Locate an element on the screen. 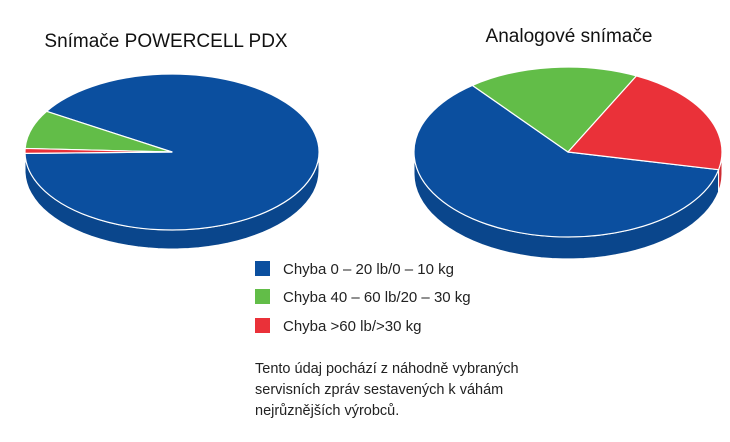  chart-title-right: Analogové snímače is located at coordinates (569, 36).